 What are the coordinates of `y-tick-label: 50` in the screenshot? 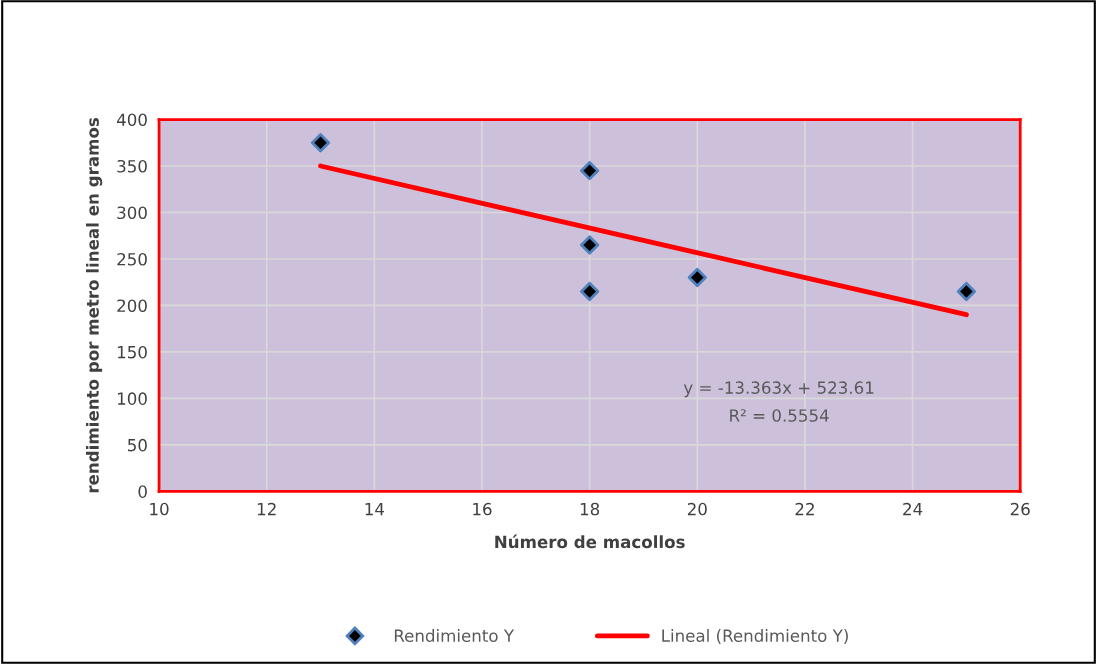 It's located at (137, 445).